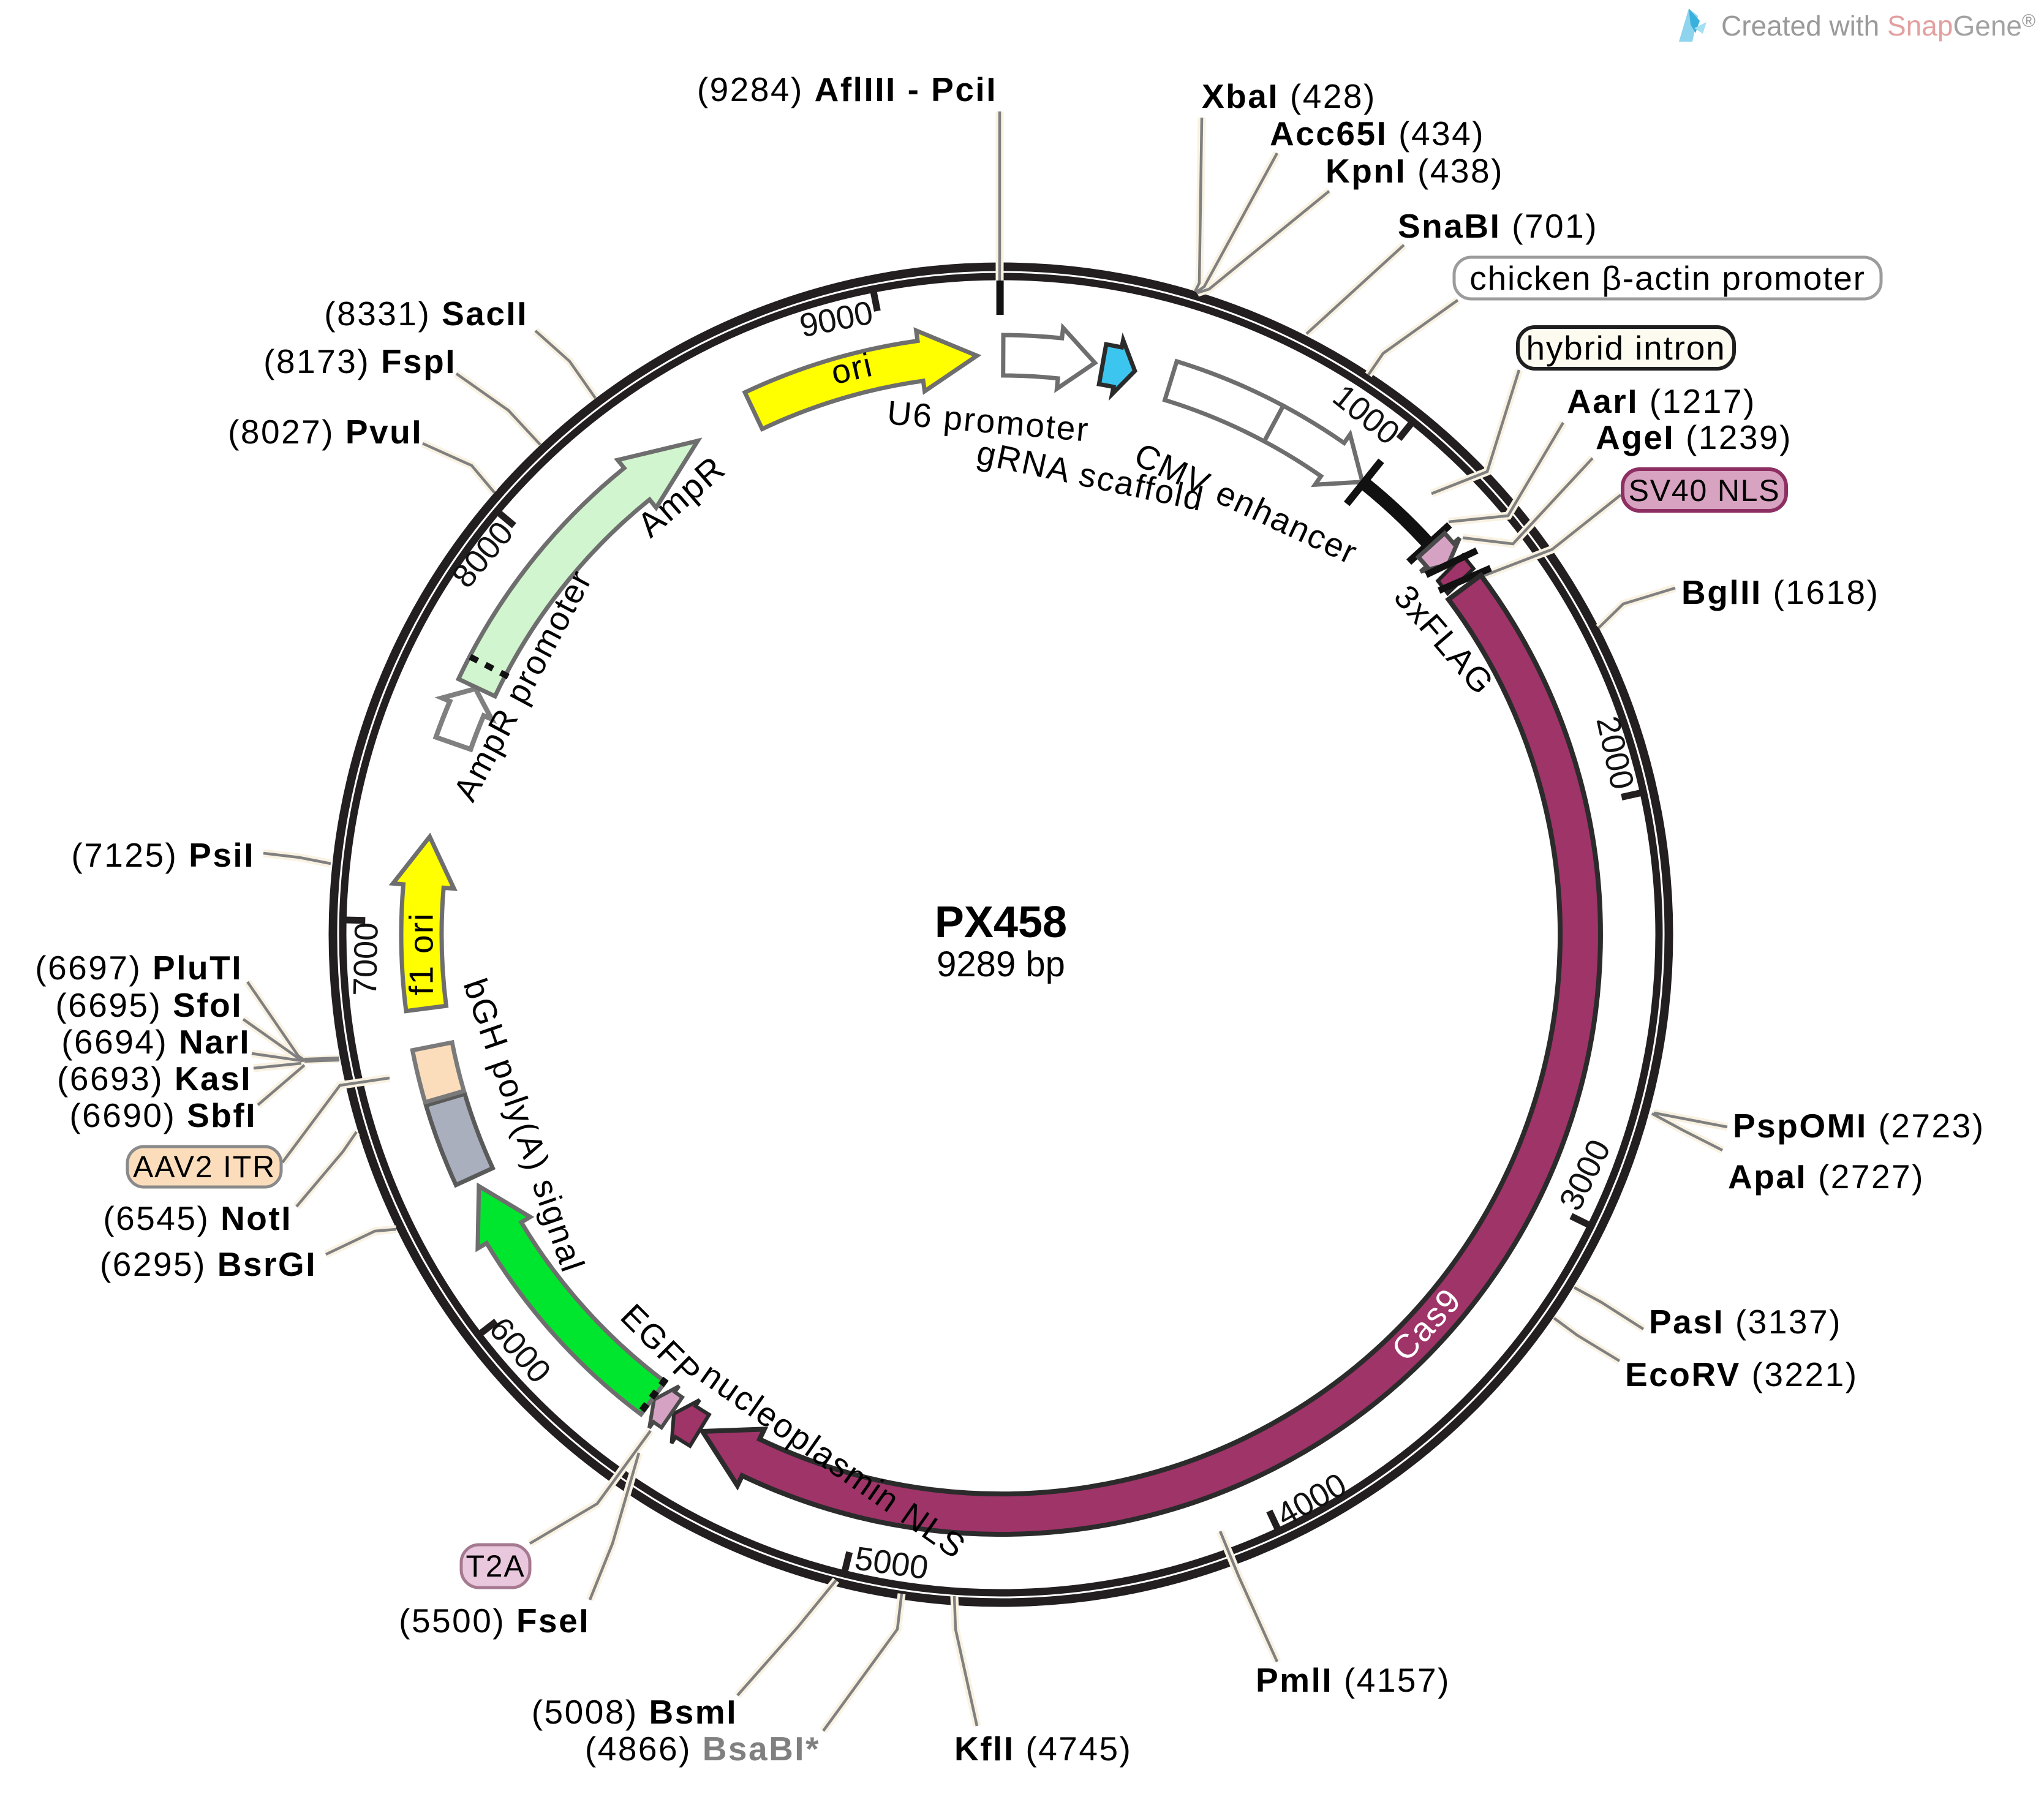  Describe the element at coordinates (197, 1218) in the screenshot. I see `svg-text: (6545) NotI` at that location.